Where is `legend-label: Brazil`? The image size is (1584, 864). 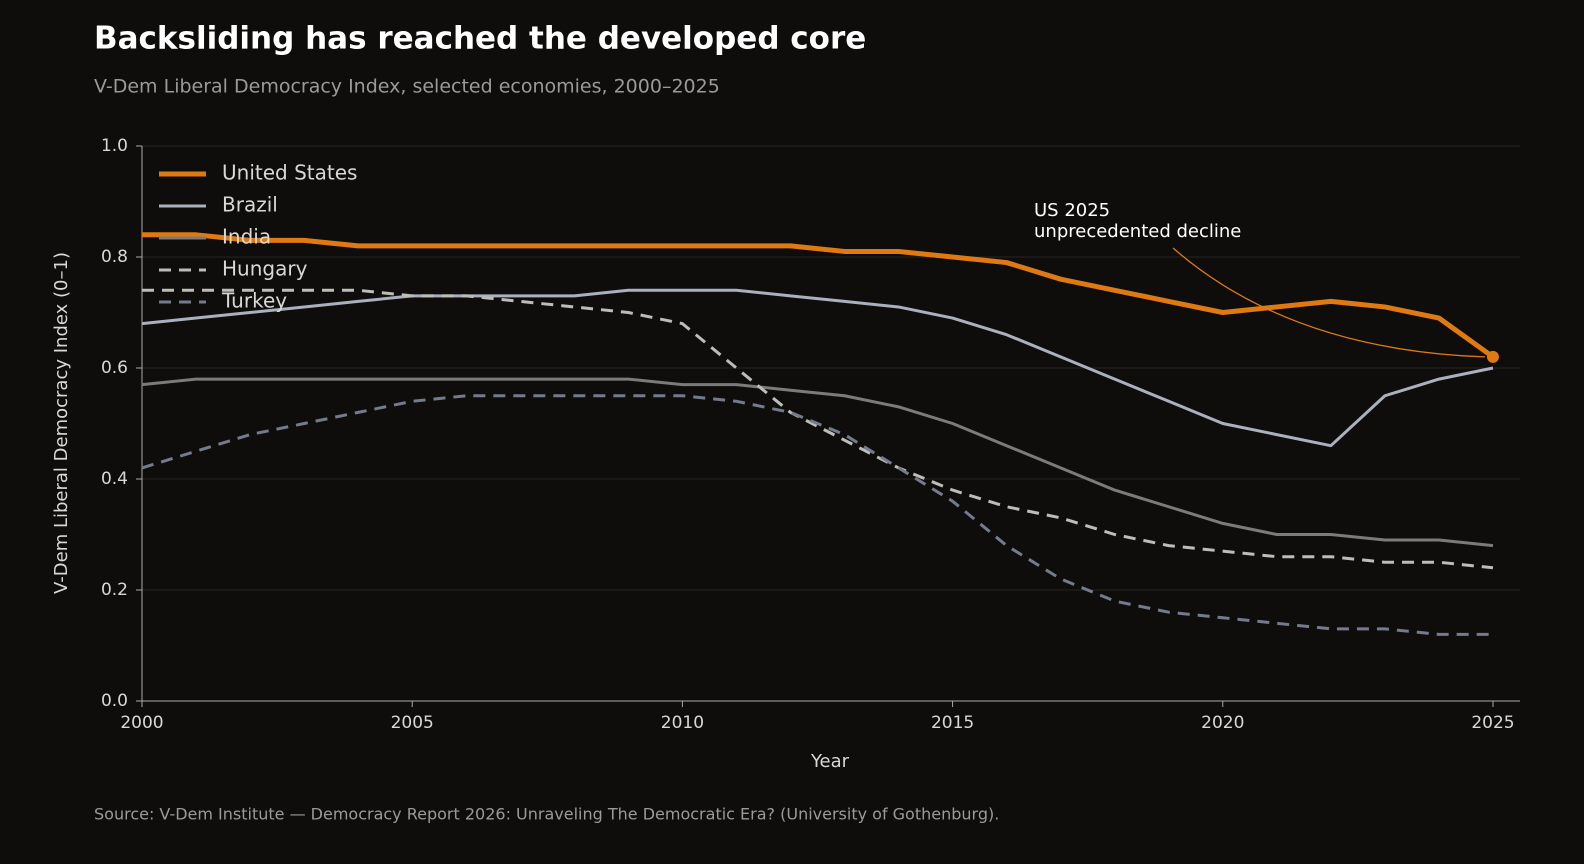 legend-label: Brazil is located at coordinates (250, 205).